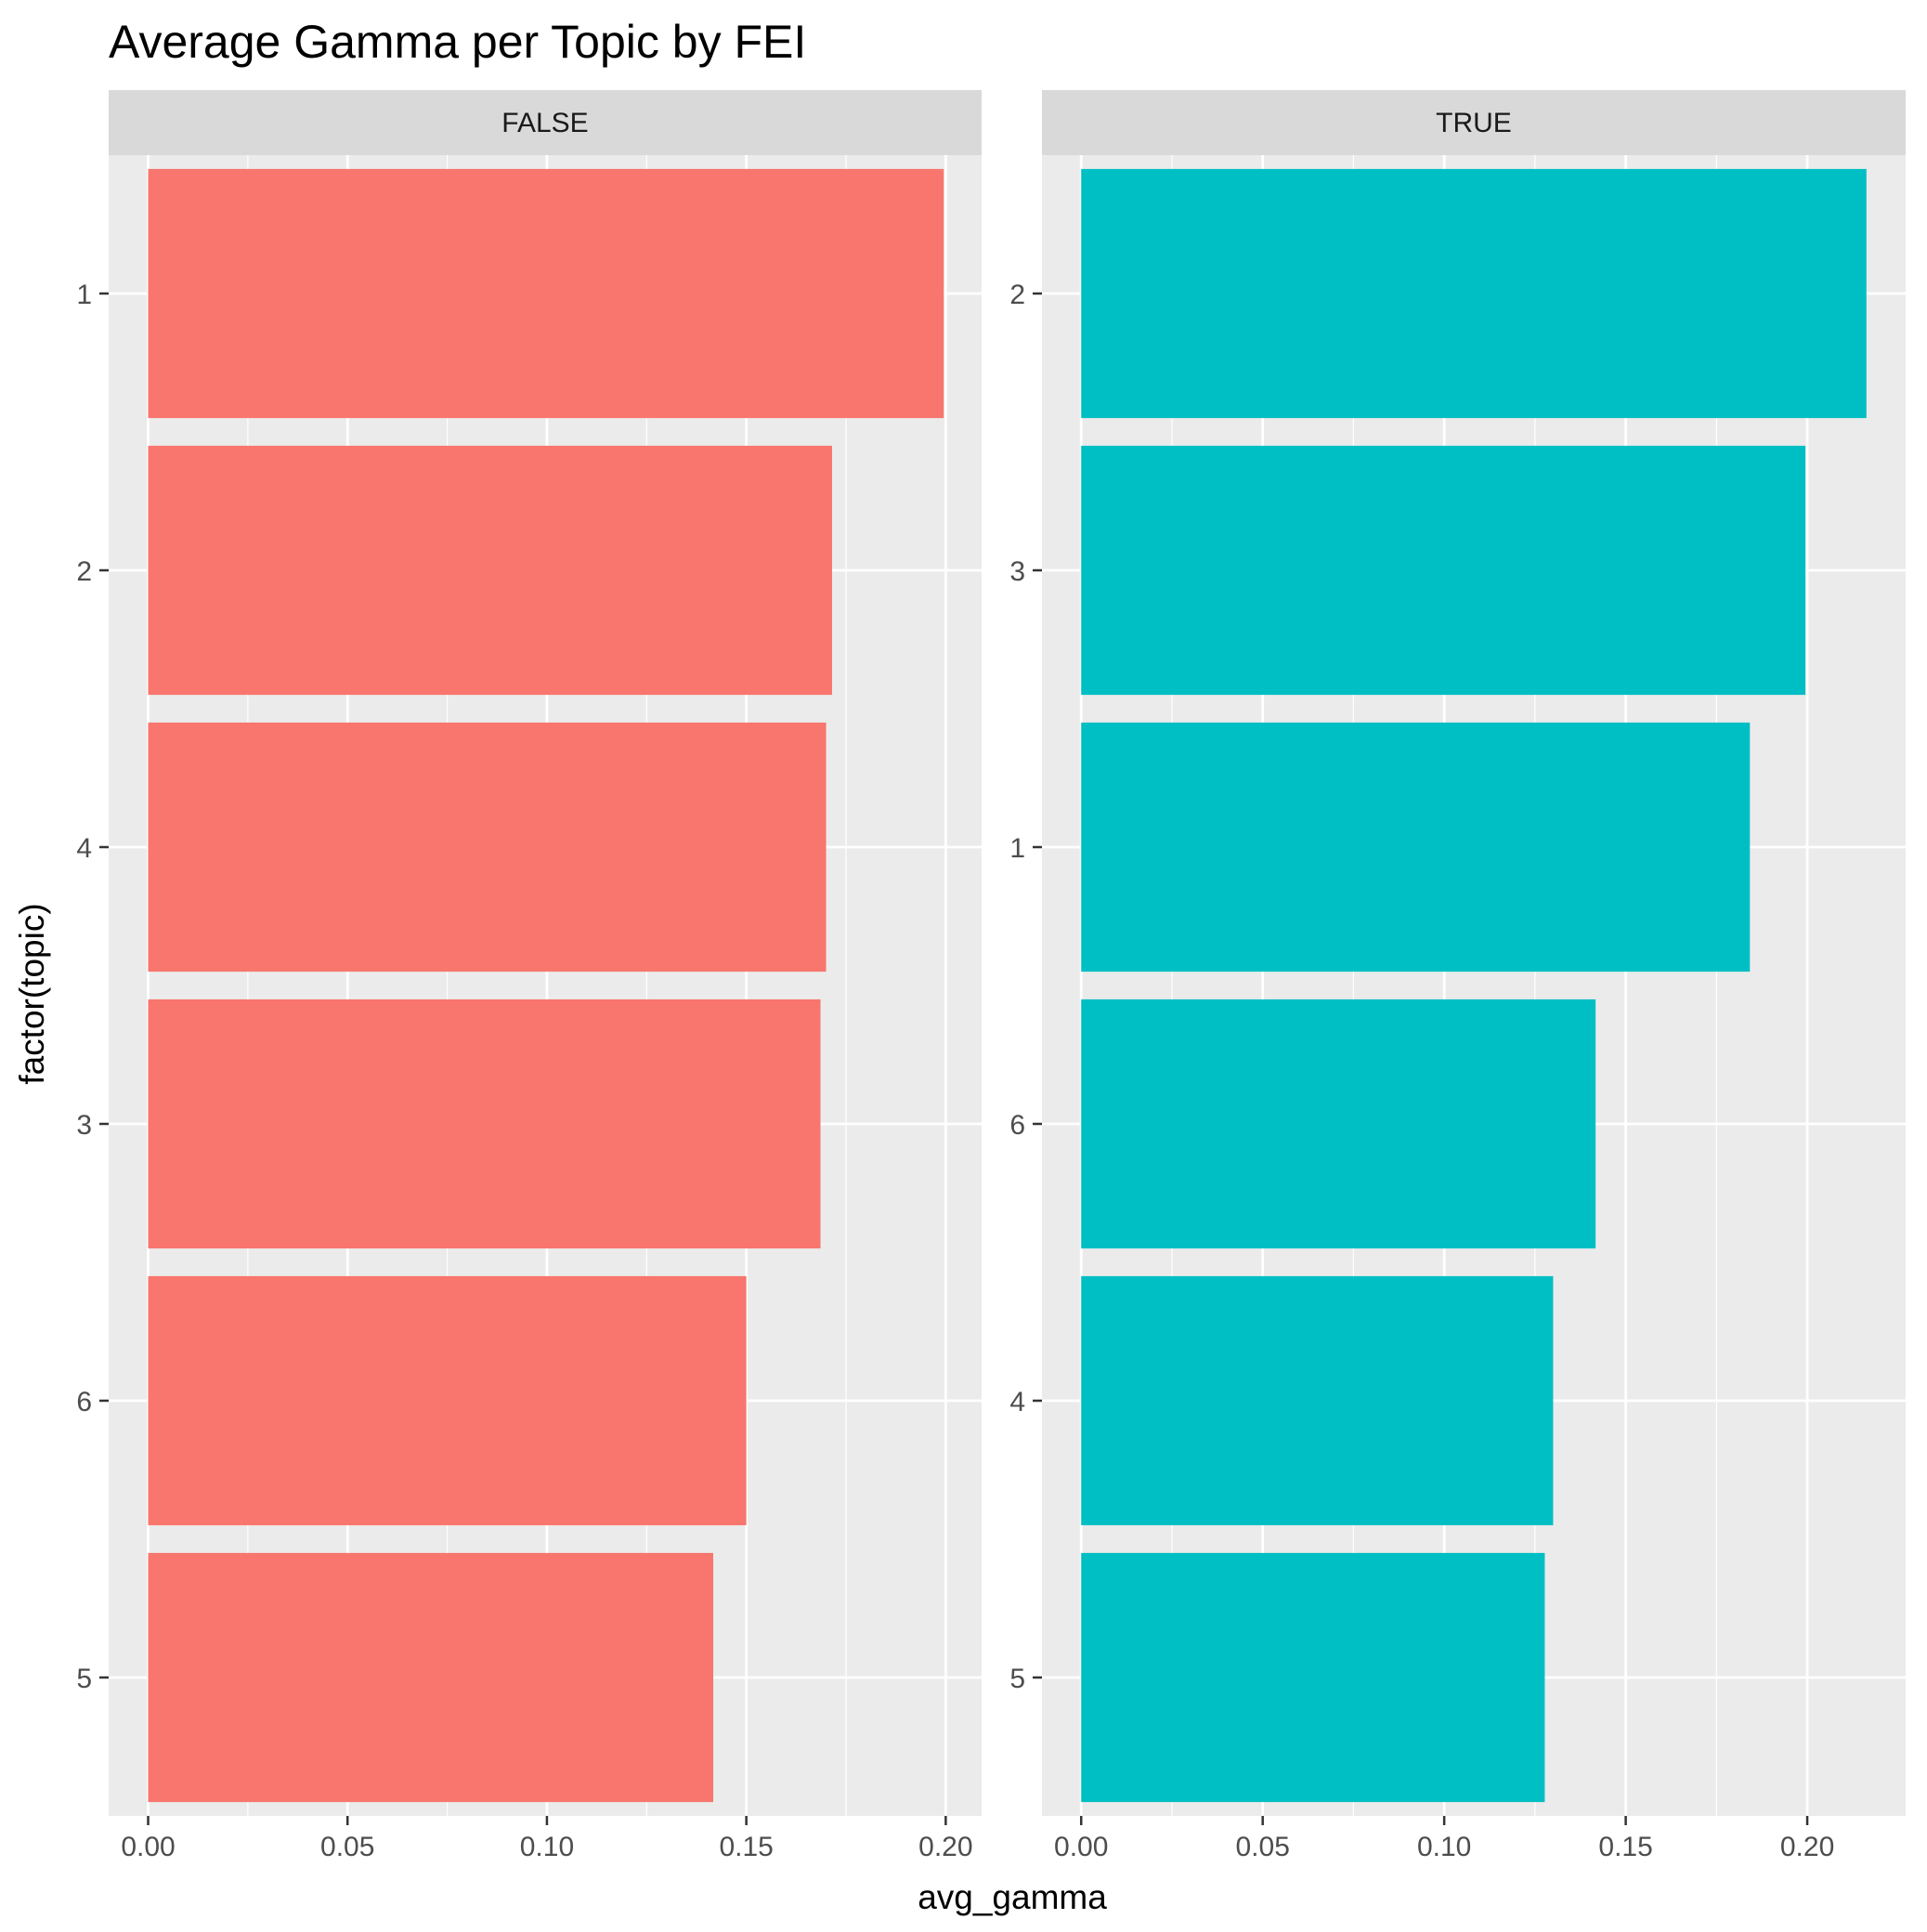 The image size is (1927, 1932). I want to click on facet-strip-label: FALSE, so click(544, 123).